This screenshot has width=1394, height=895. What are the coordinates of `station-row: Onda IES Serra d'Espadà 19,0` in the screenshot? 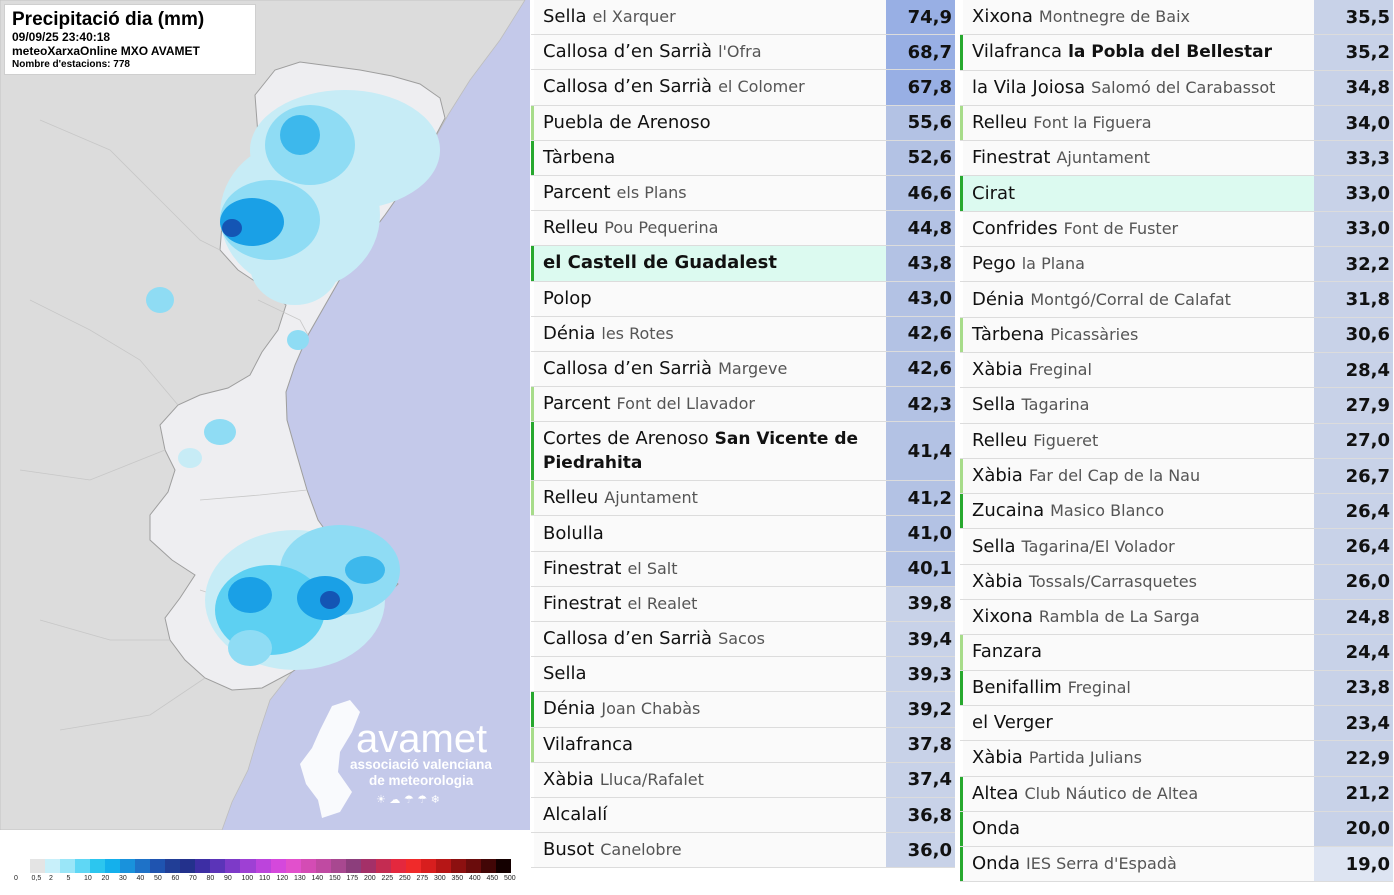 It's located at (1176, 865).